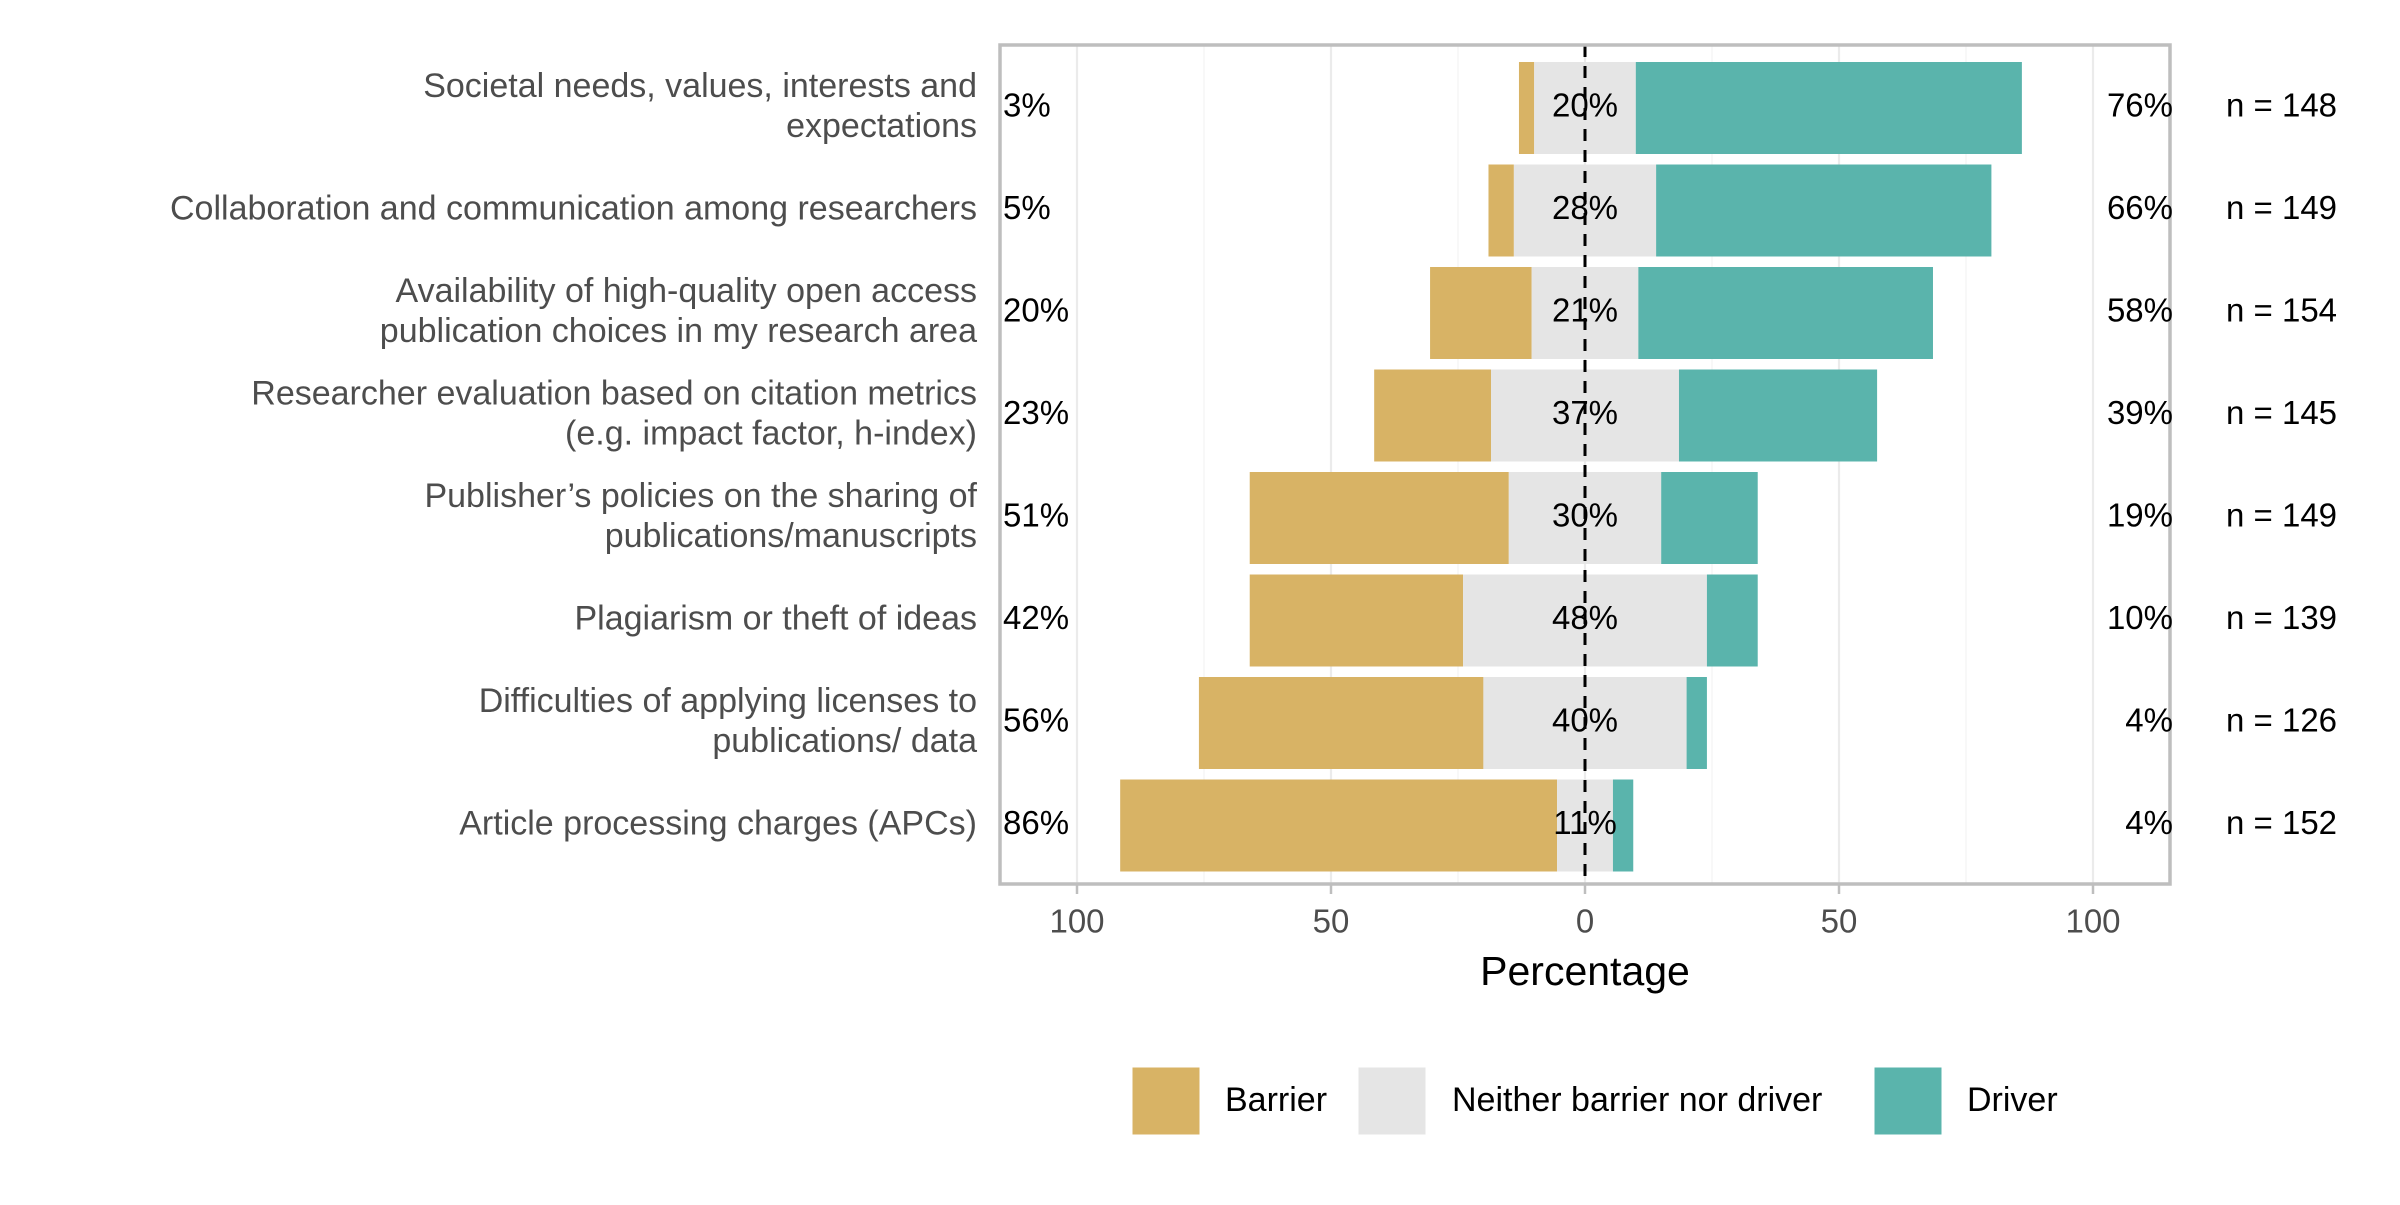  What do you see at coordinates (2012, 1100) in the screenshot?
I see `legend-label: Driver` at bounding box center [2012, 1100].